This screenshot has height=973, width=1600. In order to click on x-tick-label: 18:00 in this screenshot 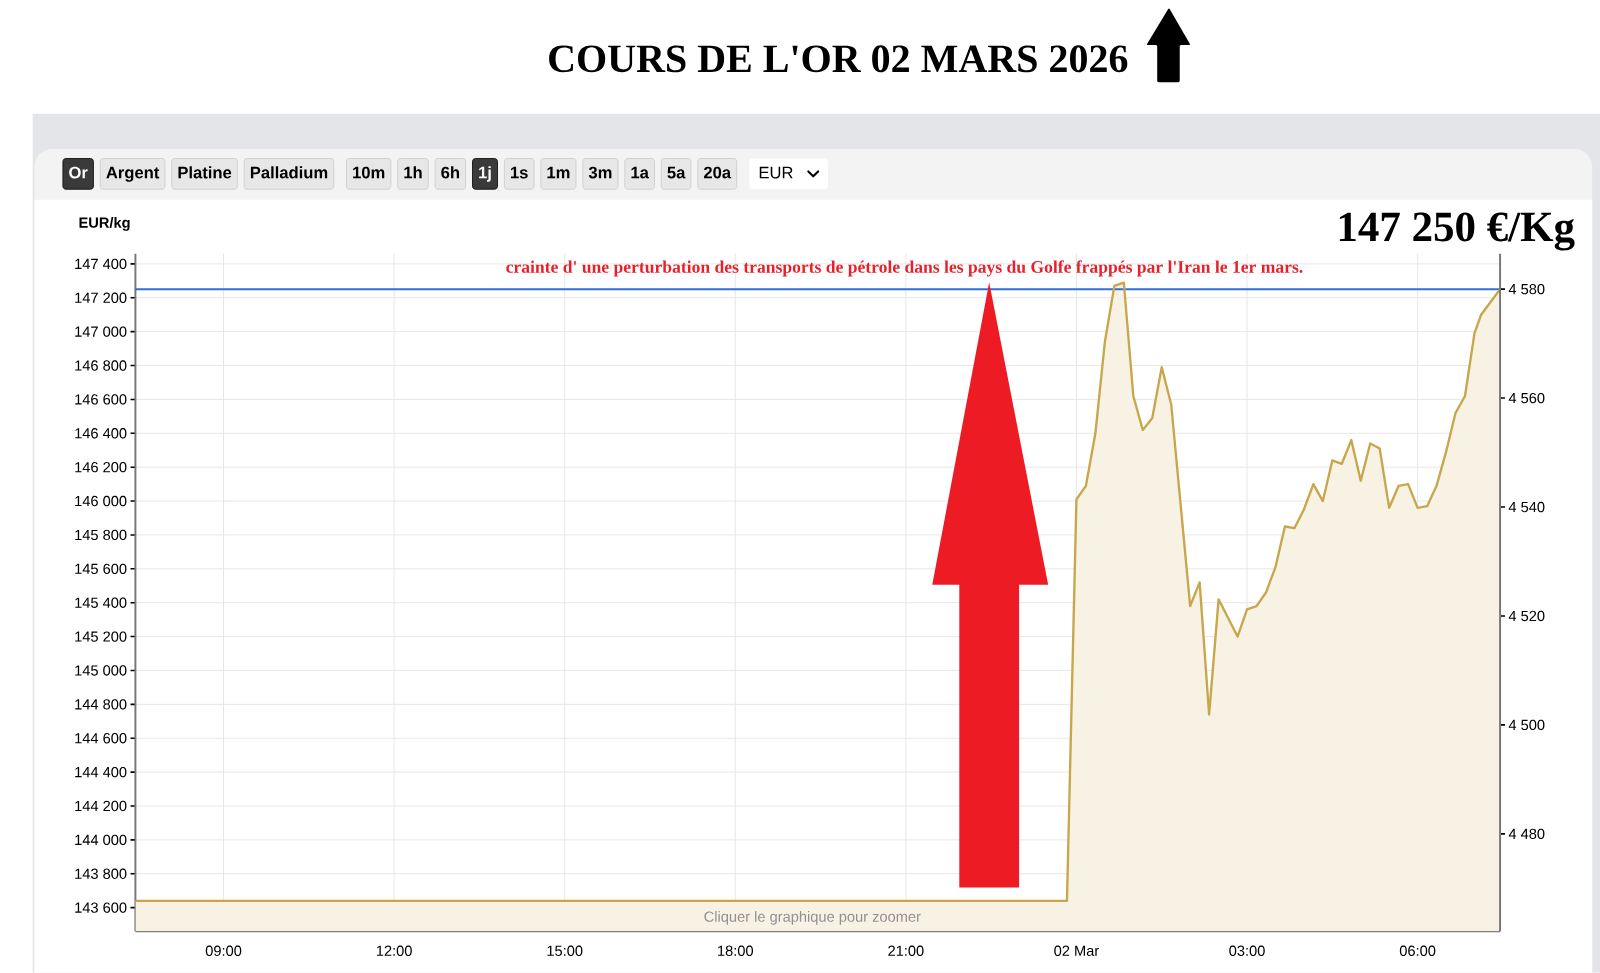, I will do `click(736, 951)`.